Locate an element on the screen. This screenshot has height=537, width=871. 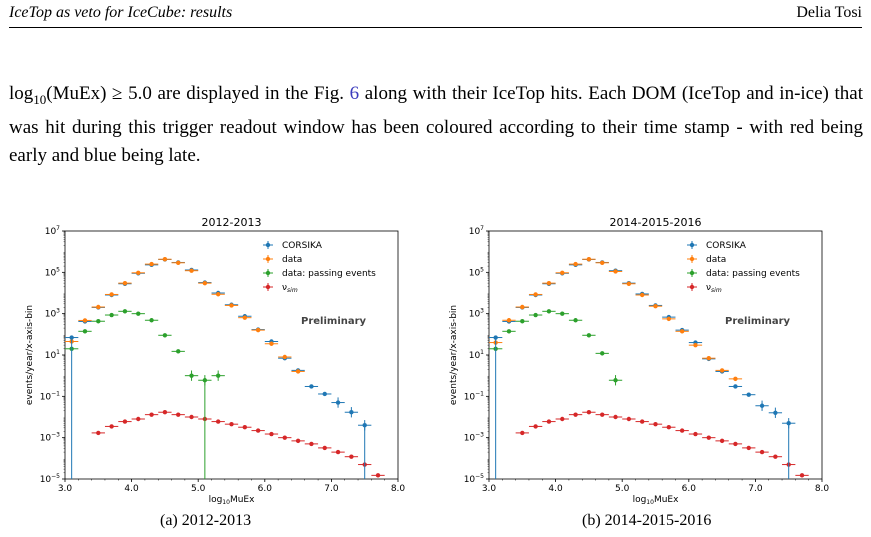
math-expression: log10(MuEx) ≥ 5.0 is located at coordinates (80, 95).